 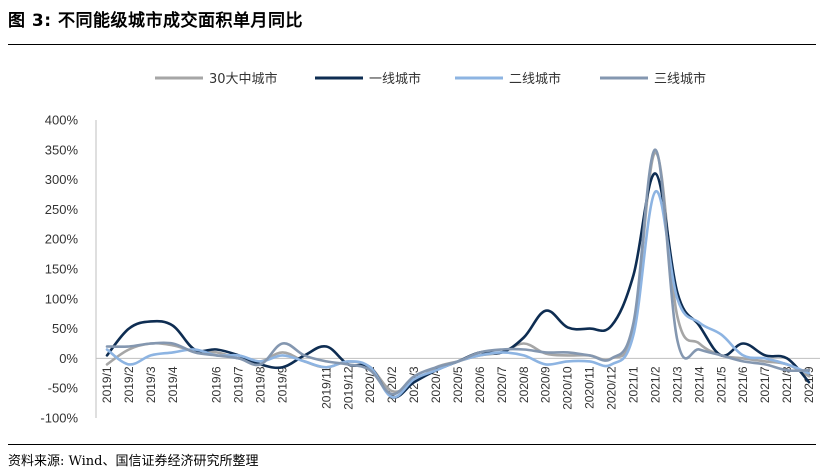 What do you see at coordinates (348, 388) in the screenshot?
I see `x-tick-label: 2019/12` at bounding box center [348, 388].